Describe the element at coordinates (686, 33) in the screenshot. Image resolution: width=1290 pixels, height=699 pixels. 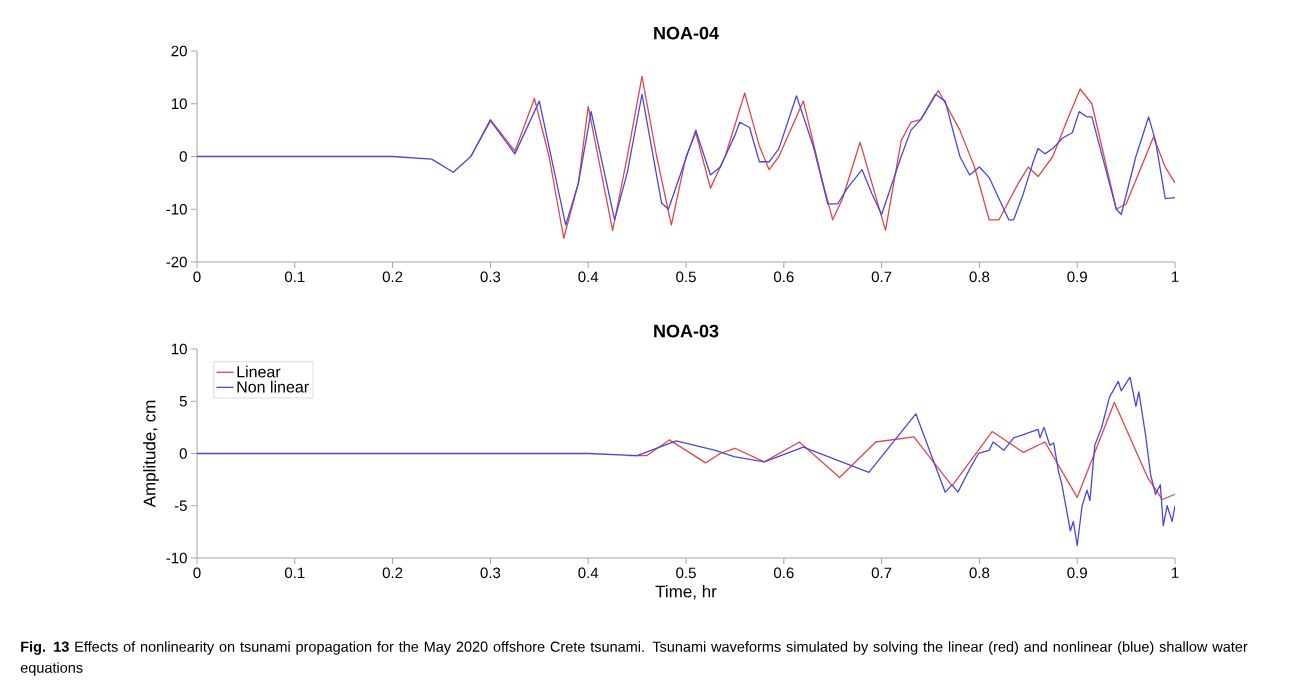
I see `chart-title: NOA-04` at that location.